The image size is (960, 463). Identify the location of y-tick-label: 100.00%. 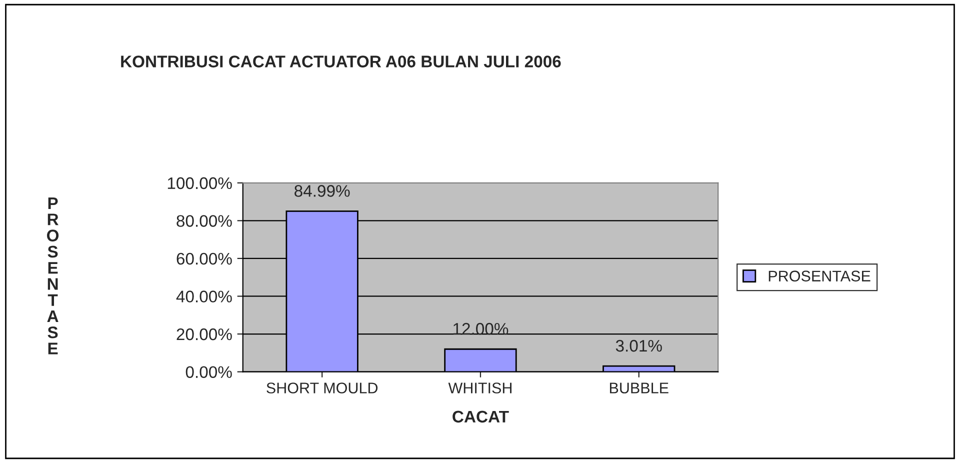
(200, 183).